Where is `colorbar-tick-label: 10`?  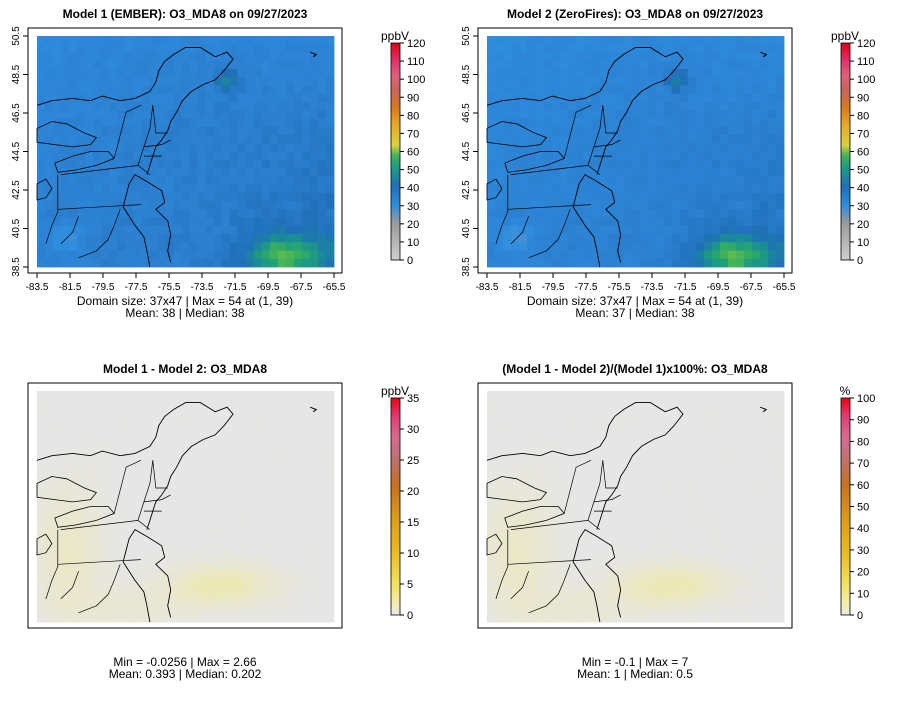
colorbar-tick-label: 10 is located at coordinates (863, 594).